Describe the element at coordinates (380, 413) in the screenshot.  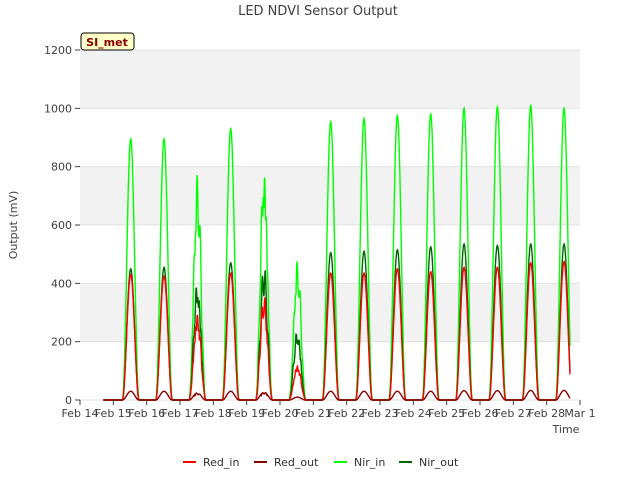
I see `x-tick-label: Feb 23` at that location.